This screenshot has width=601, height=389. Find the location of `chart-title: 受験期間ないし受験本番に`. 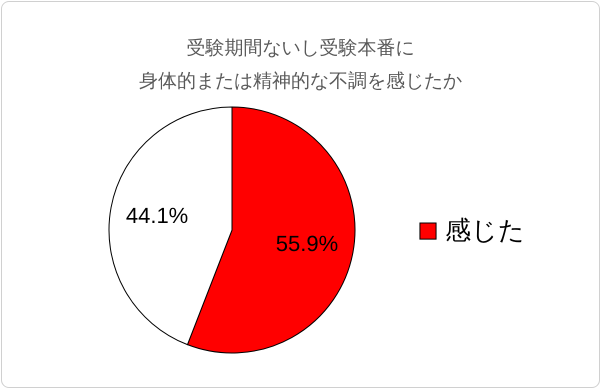

chart-title: 受験期間ないし受験本番に is located at coordinates (301, 49).